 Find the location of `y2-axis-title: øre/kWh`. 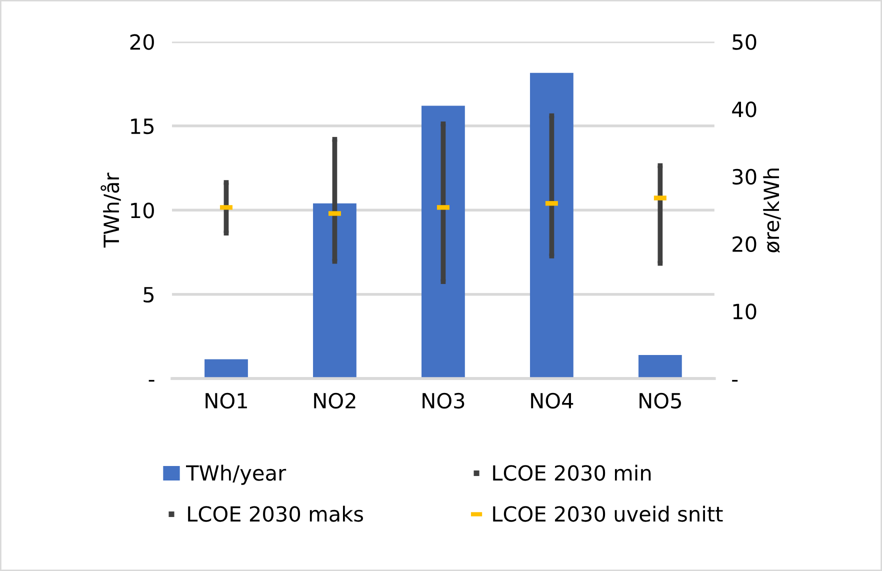

y2-axis-title: øre/kWh is located at coordinates (772, 210).